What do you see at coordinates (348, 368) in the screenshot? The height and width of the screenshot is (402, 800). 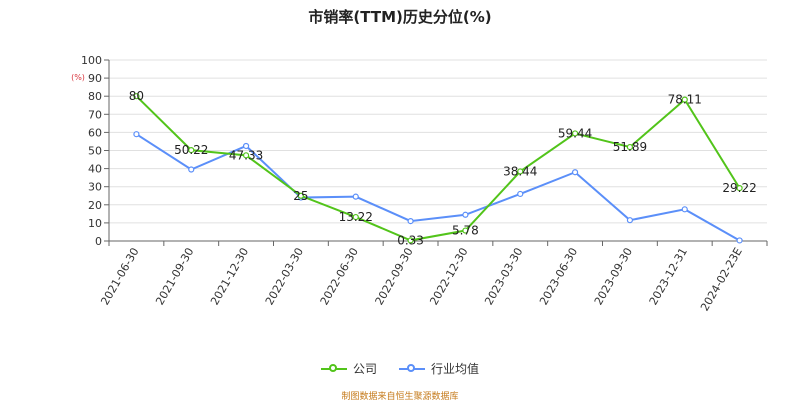 I see `legend-item-company: 公司` at bounding box center [348, 368].